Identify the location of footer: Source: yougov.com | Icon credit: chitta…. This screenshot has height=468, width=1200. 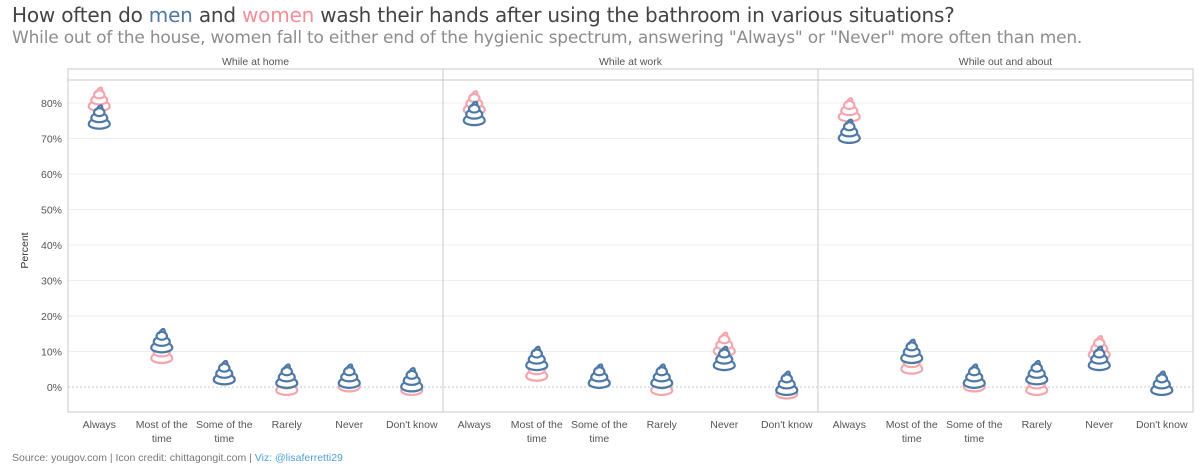
(177, 458).